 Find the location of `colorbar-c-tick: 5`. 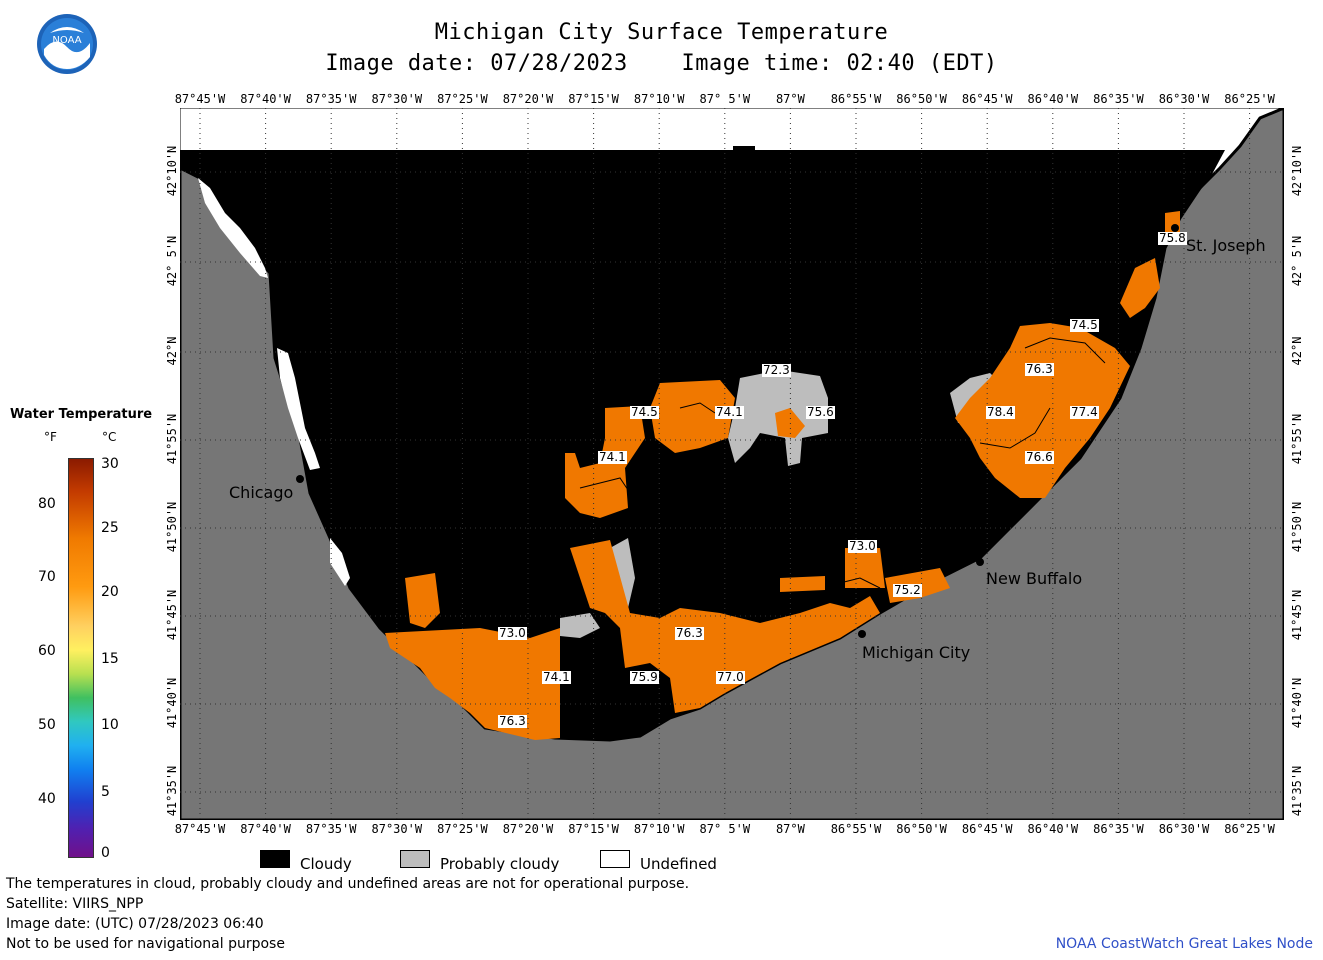

colorbar-c-tick: 5 is located at coordinates (105, 792).